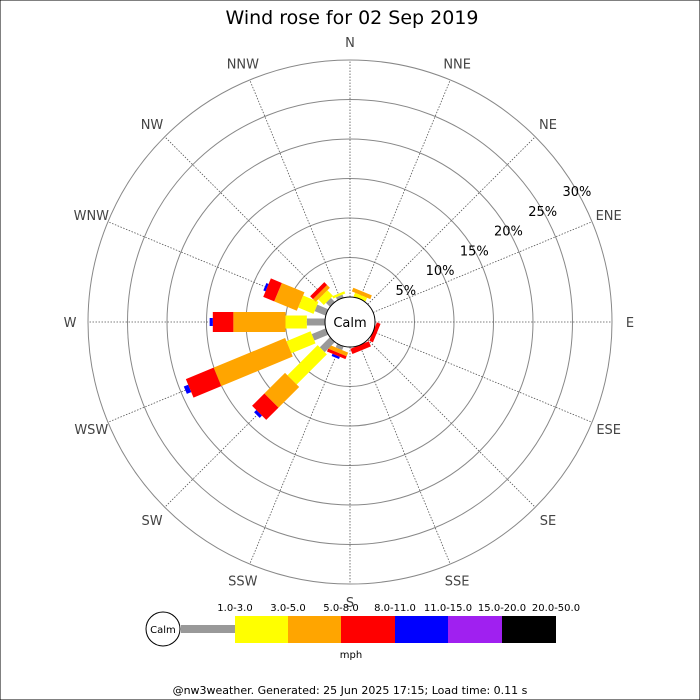 The width and height of the screenshot is (700, 700). I want to click on ring-labels: 5% 10% 15% 20% 25% 30%, so click(494, 242).